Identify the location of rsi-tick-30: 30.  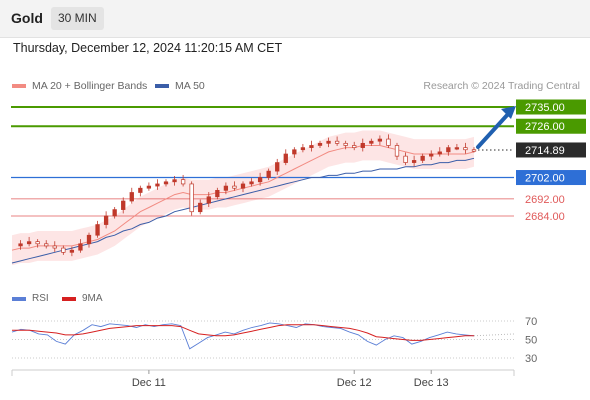
(531, 359).